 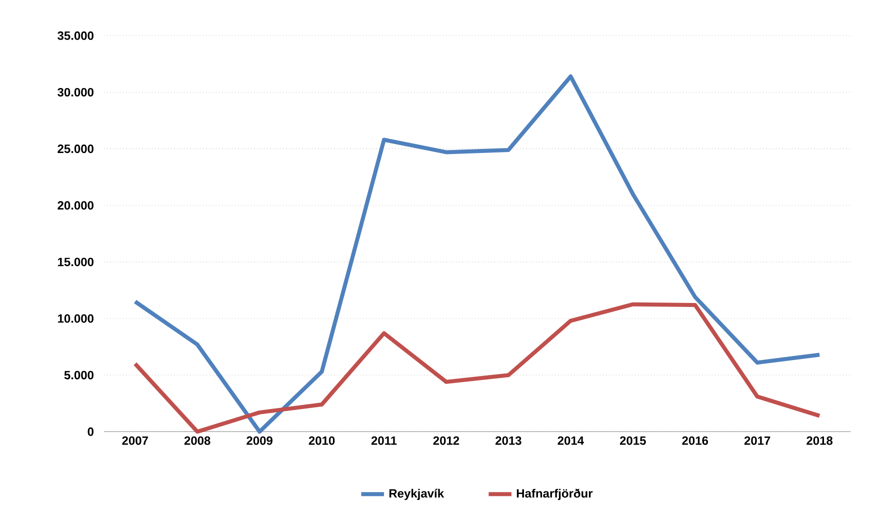 I want to click on x-tick-label: 2016, so click(x=695, y=440).